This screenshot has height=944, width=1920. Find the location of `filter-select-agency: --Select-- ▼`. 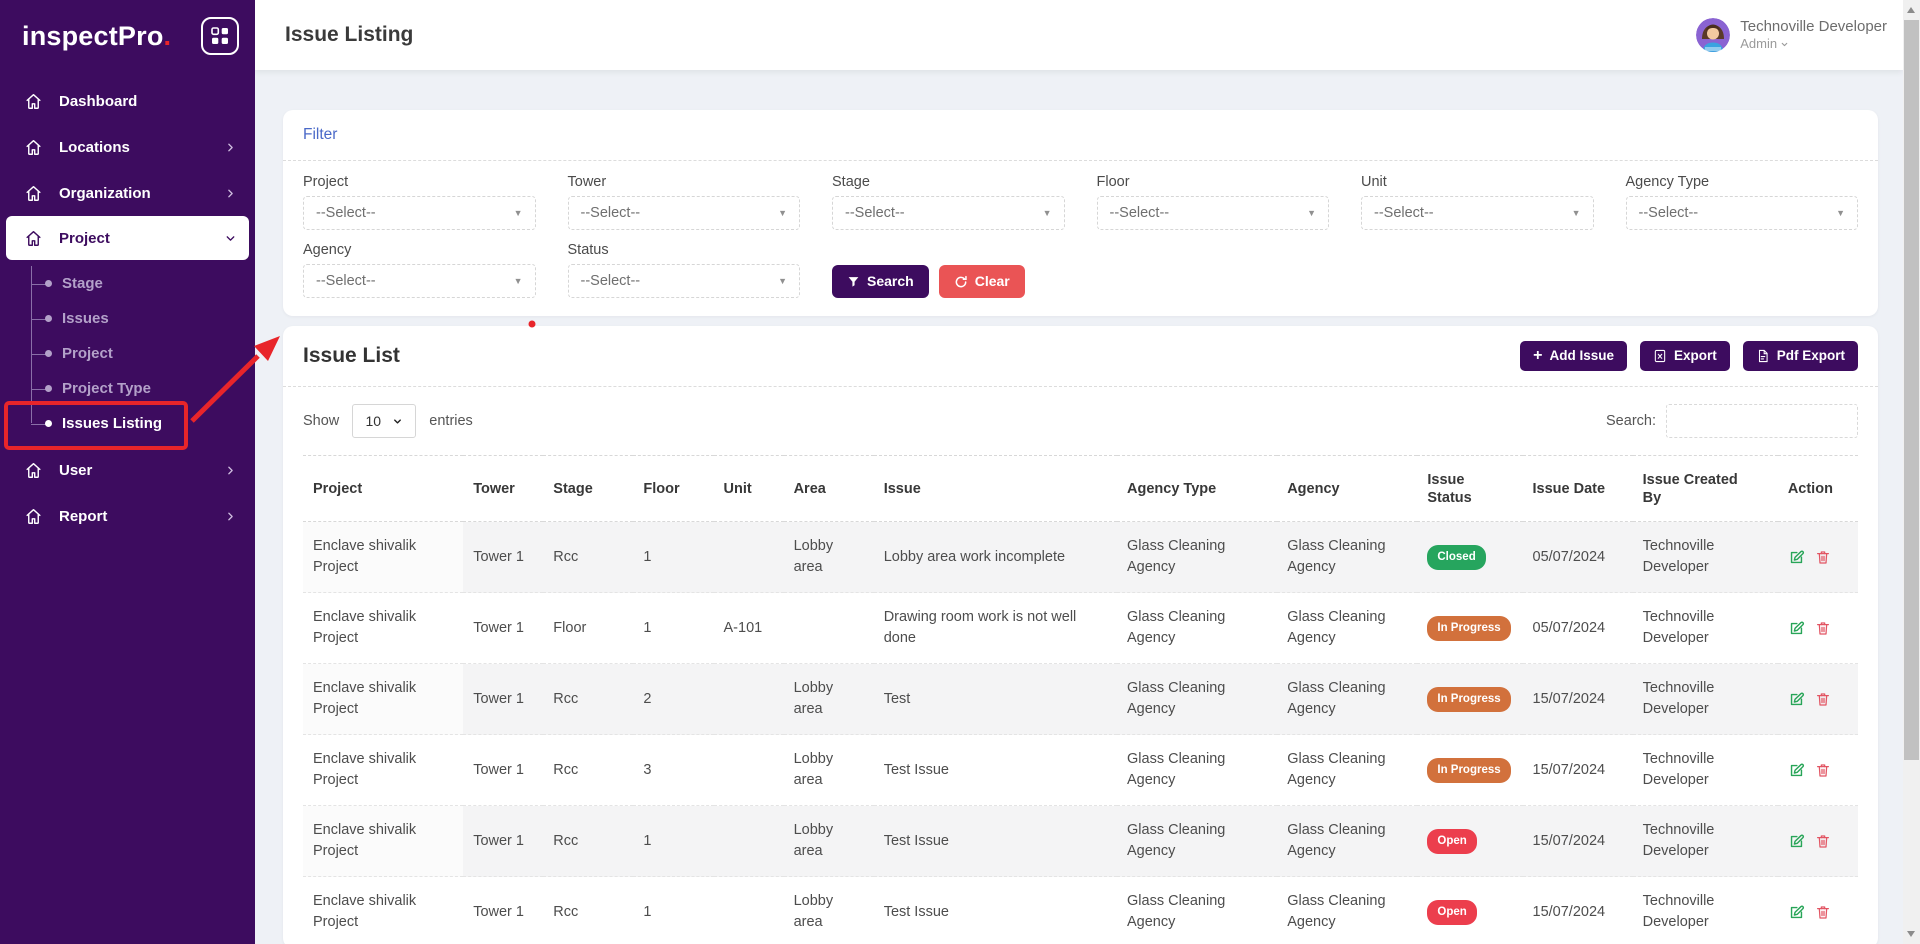

filter-select-agency: --Select-- ▼ is located at coordinates (419, 281).